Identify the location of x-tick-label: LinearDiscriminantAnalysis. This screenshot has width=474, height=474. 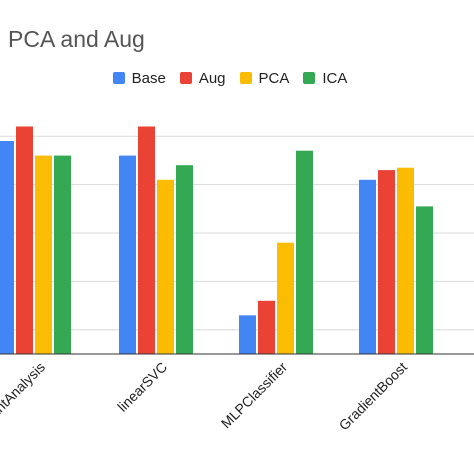
(24, 416).